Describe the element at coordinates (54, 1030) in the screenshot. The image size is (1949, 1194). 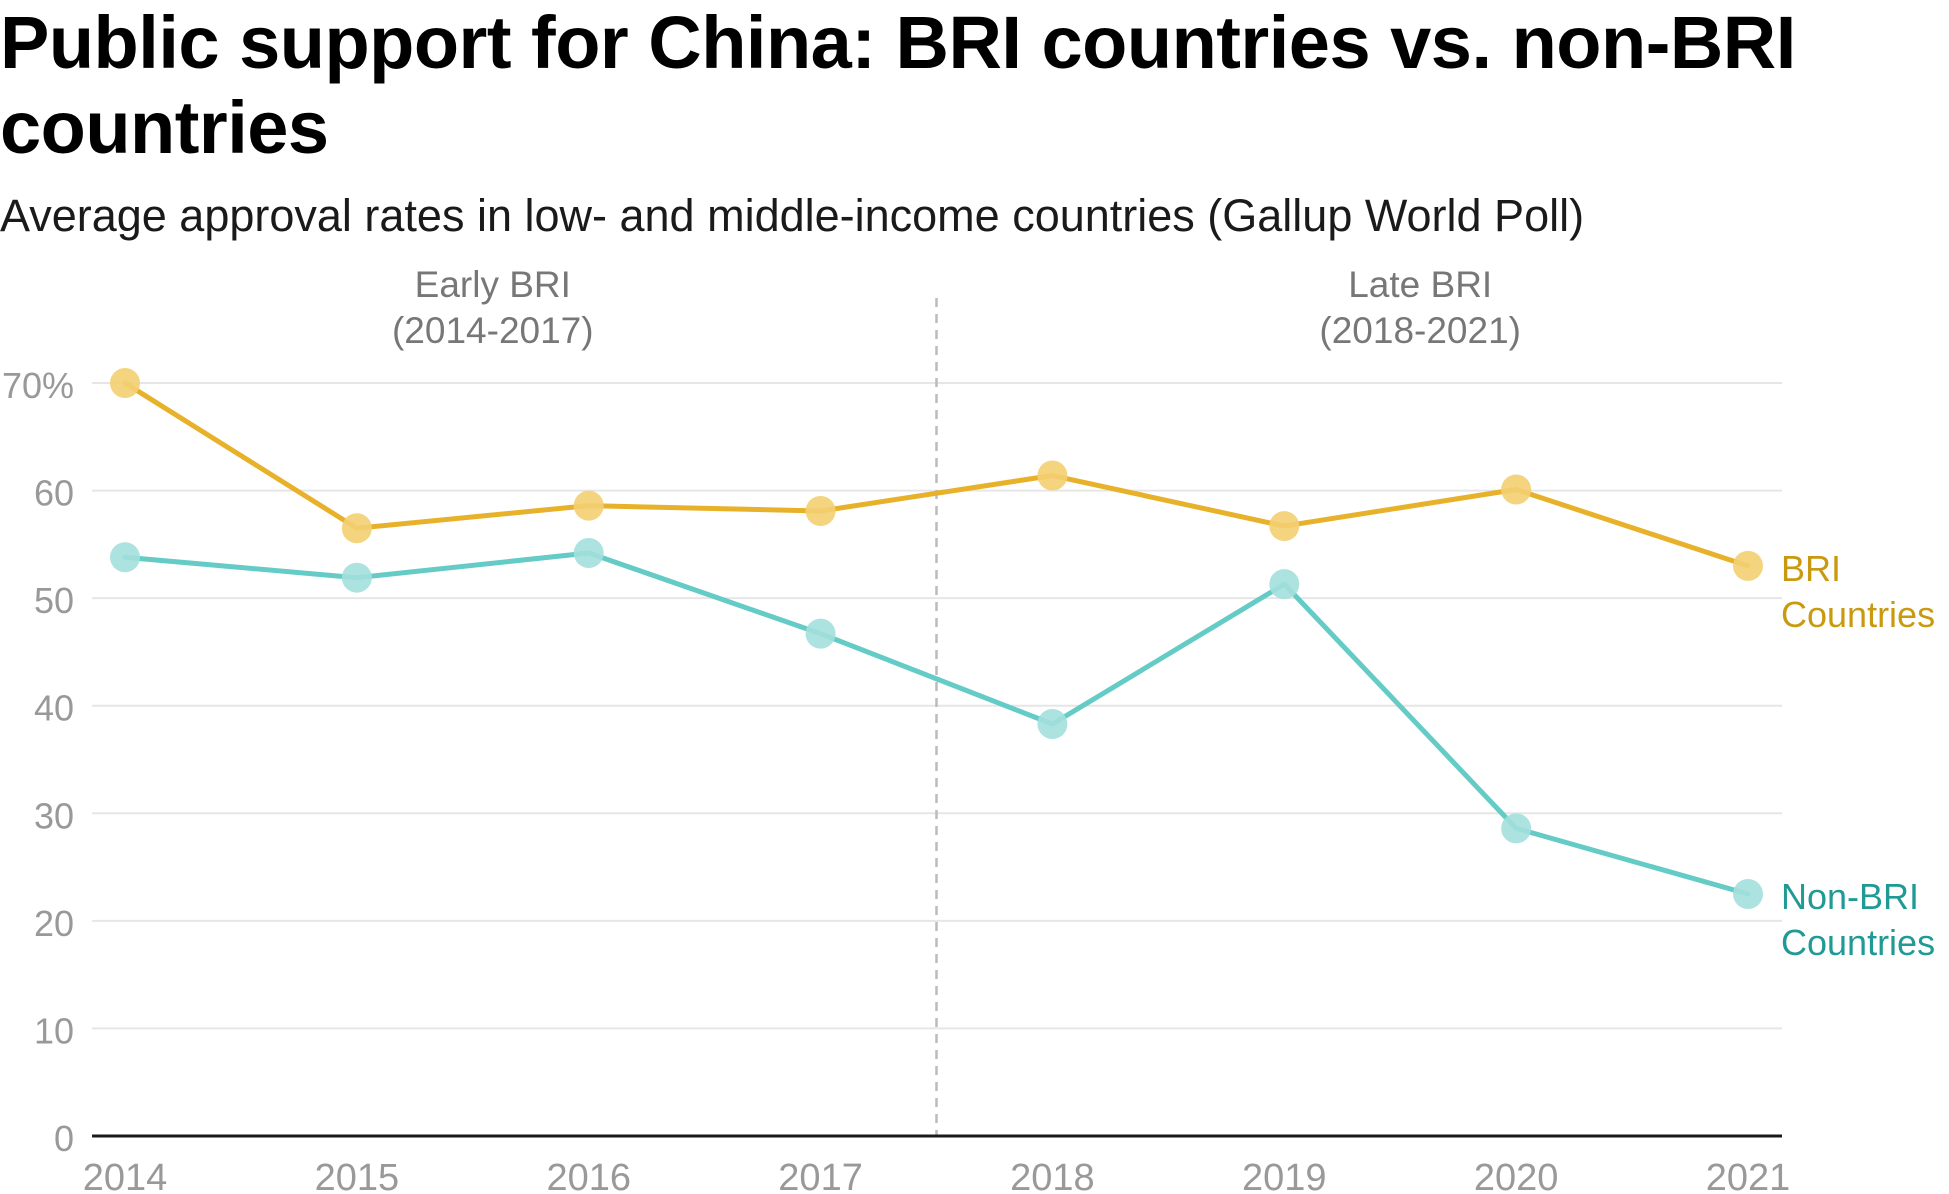
I see `y-tick-label-10: 10` at that location.